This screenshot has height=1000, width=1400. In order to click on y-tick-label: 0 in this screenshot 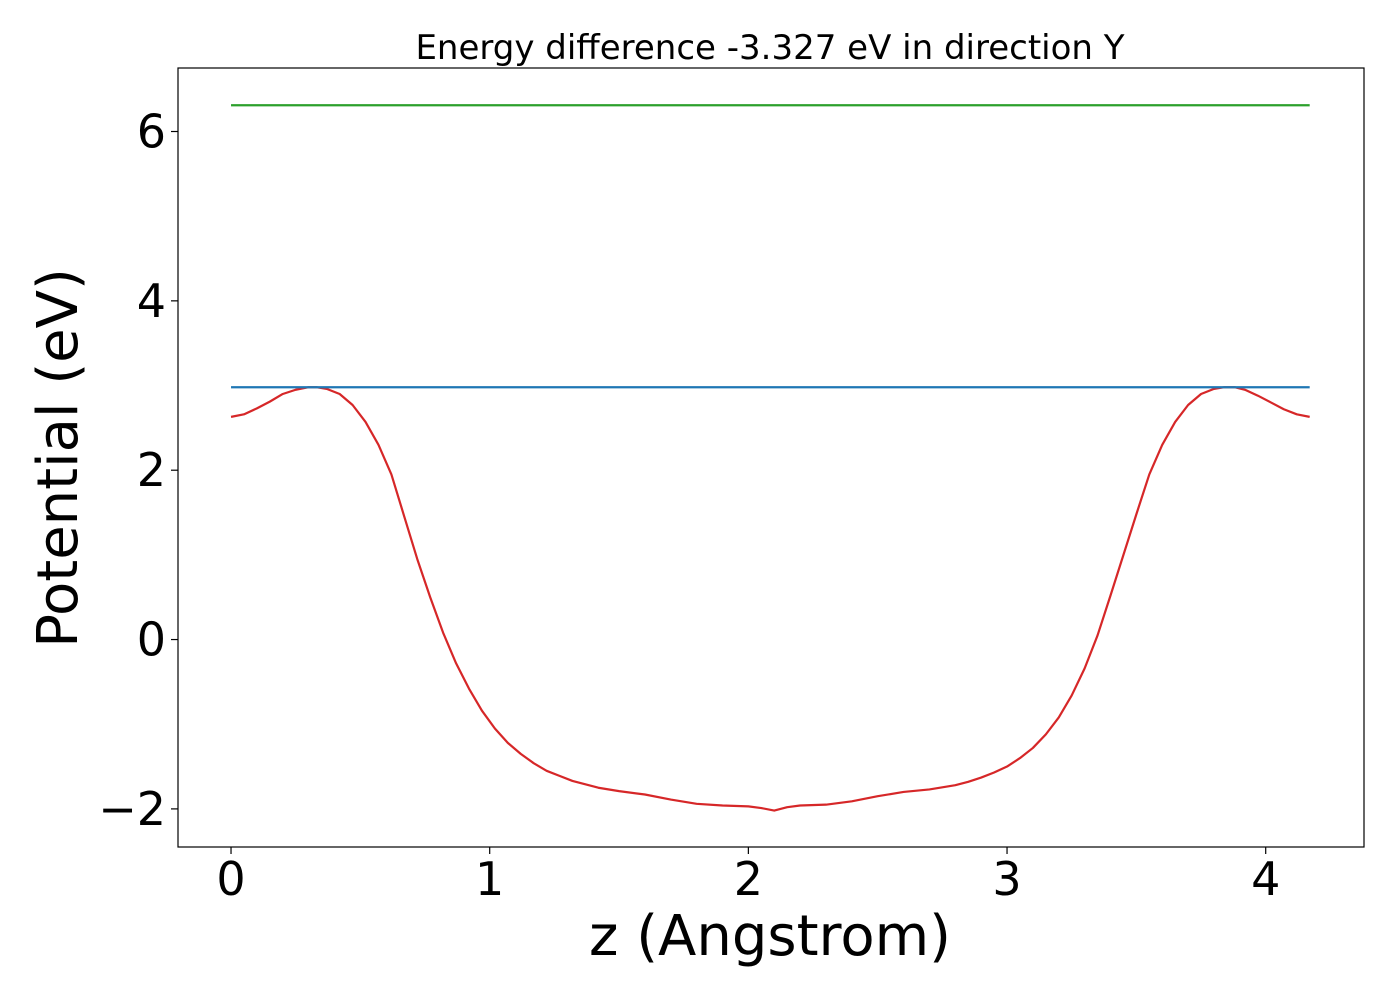, I will do `click(151, 640)`.